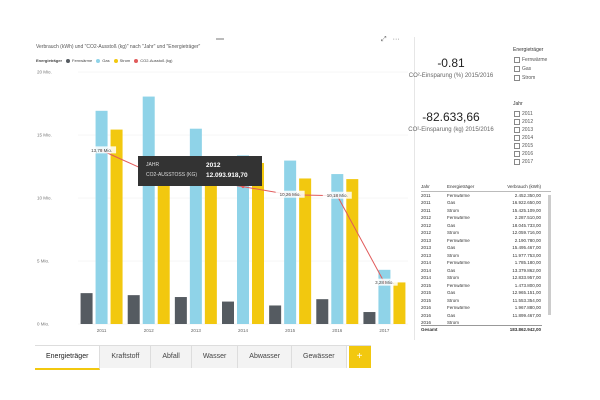  What do you see at coordinates (68, 358) in the screenshot?
I see `tab-energietraeger: Energieträger` at bounding box center [68, 358].